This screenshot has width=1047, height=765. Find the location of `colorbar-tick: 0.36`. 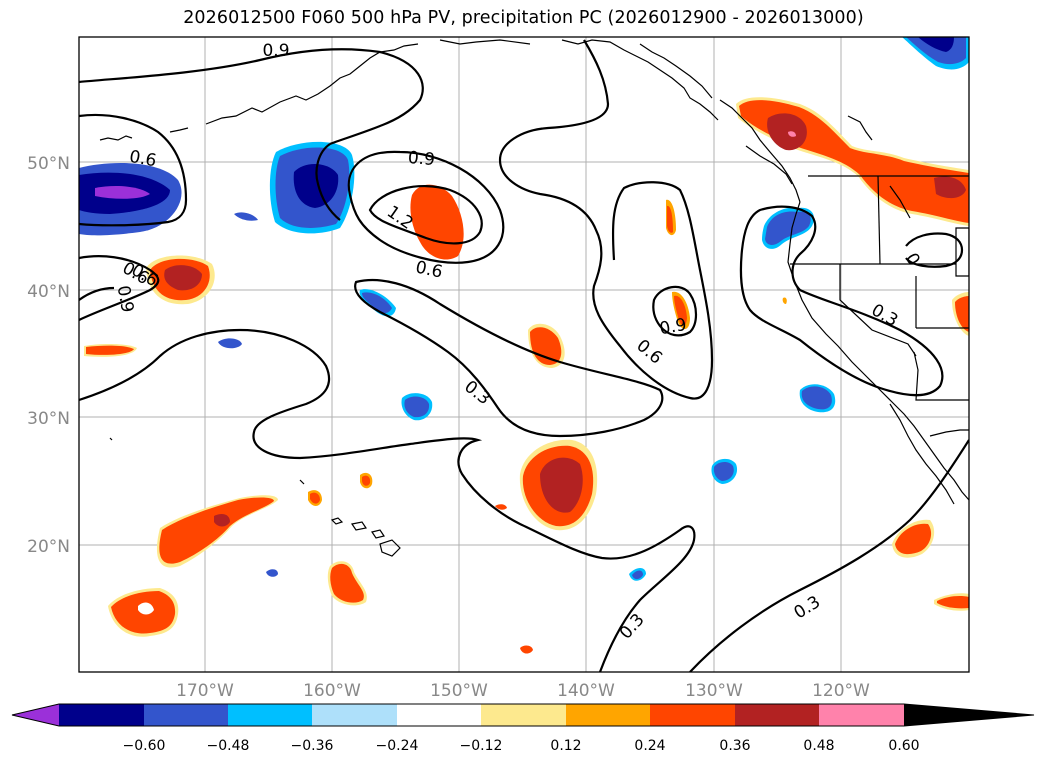

colorbar-tick: 0.36 is located at coordinates (734, 746).